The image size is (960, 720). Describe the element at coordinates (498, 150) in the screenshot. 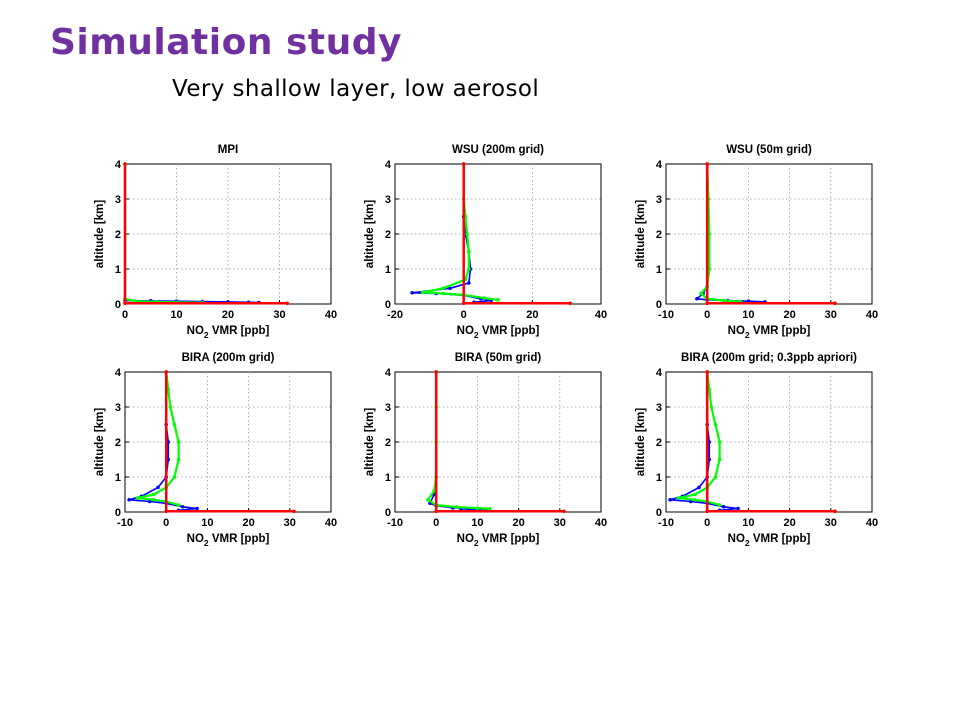

I see `panel-title: WSU (200m grid)` at that location.